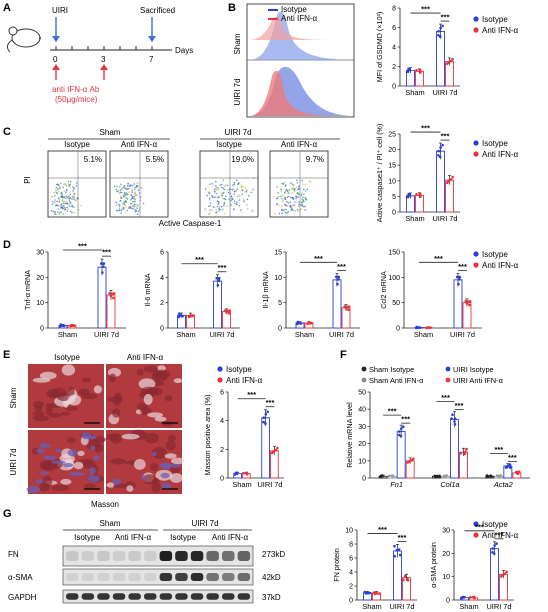  I want to click on sacrificed-label: Sacrificed, so click(157, 10).